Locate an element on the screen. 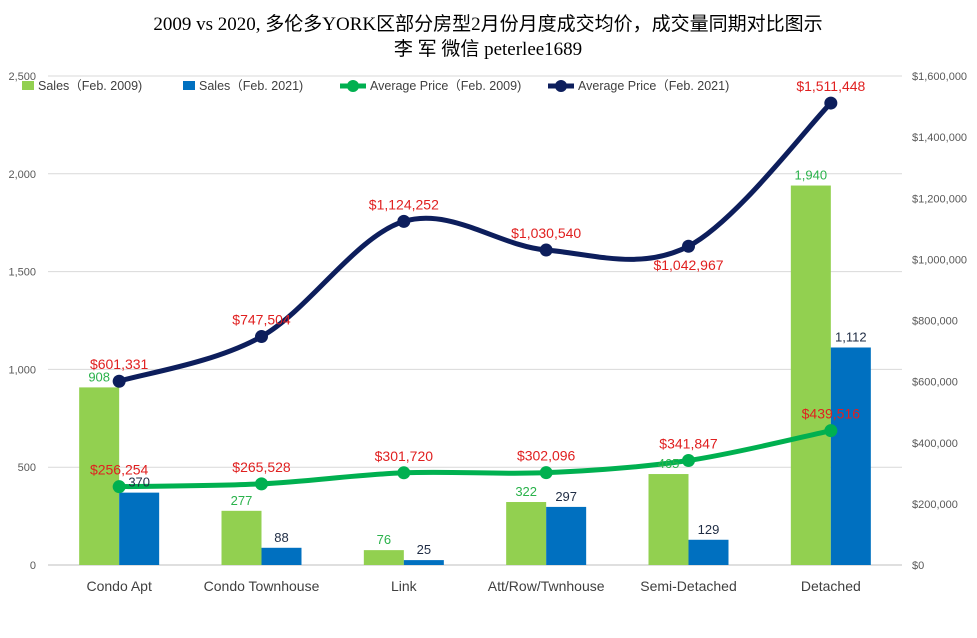  price-value-label: $1,030,540 is located at coordinates (546, 233).